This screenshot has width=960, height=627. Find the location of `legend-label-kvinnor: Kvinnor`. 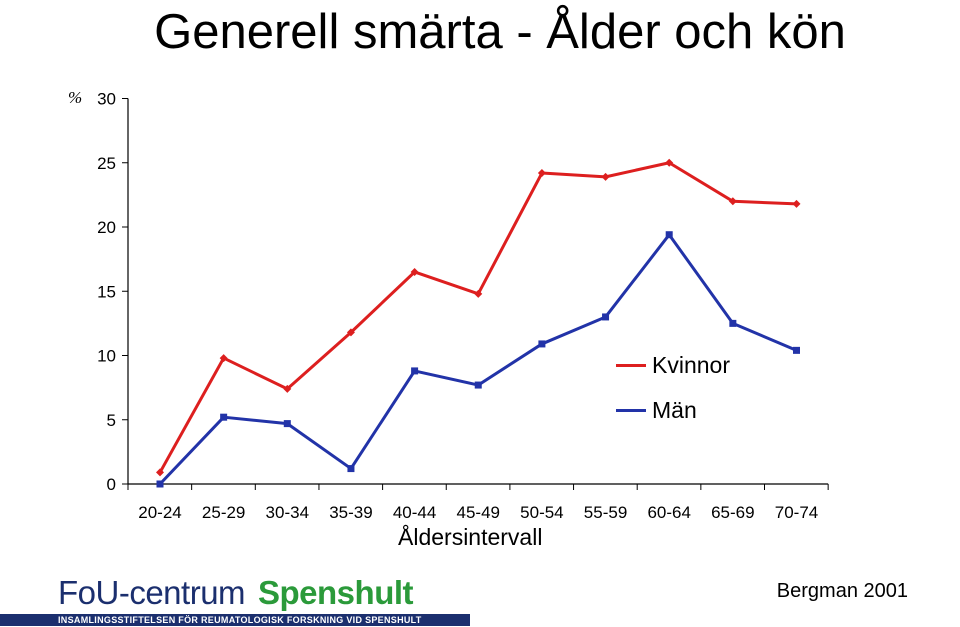

legend-label-kvinnor: Kvinnor is located at coordinates (691, 365).